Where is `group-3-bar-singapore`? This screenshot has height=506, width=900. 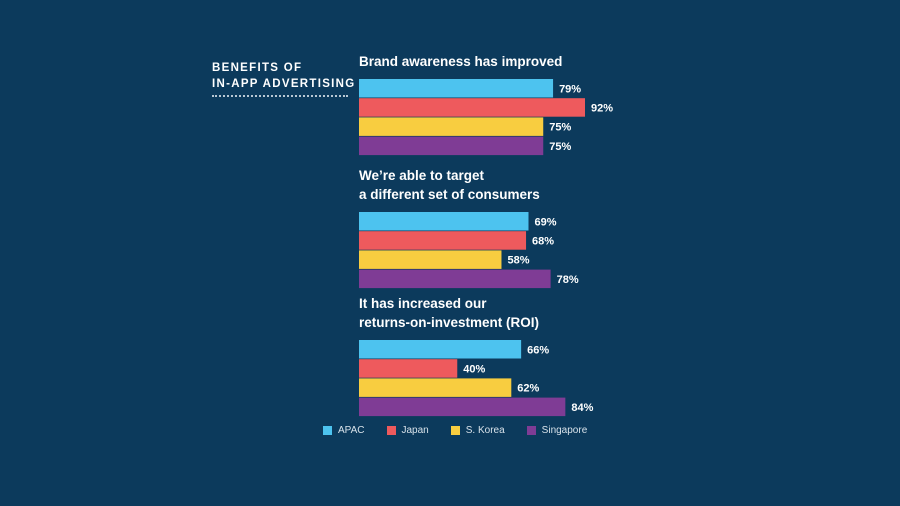
group-3-bar-singapore is located at coordinates (462, 407).